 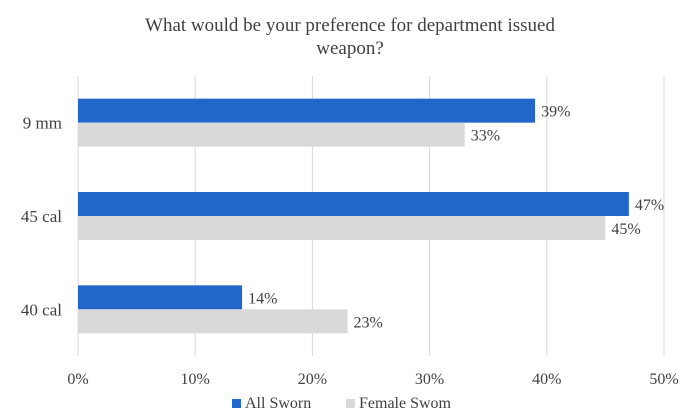 What do you see at coordinates (195, 379) in the screenshot?
I see `x-tick-label: 10%` at bounding box center [195, 379].